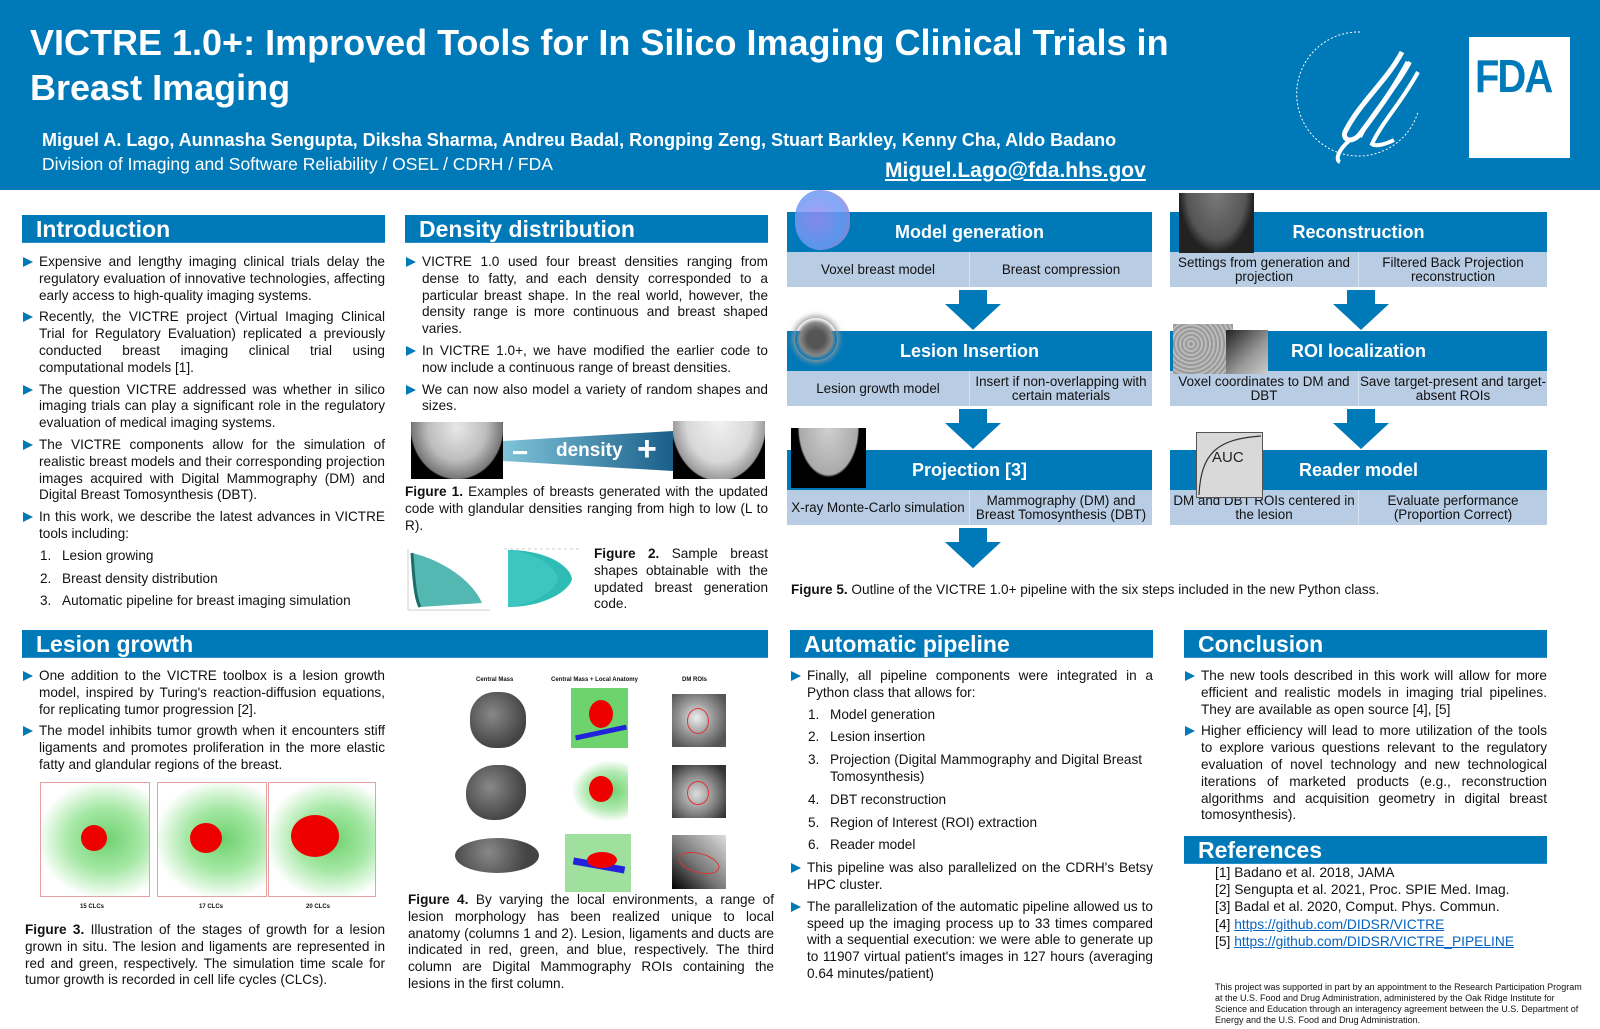 The image size is (1600, 1029). I want to click on fda-logo: FDA, so click(1519, 97).